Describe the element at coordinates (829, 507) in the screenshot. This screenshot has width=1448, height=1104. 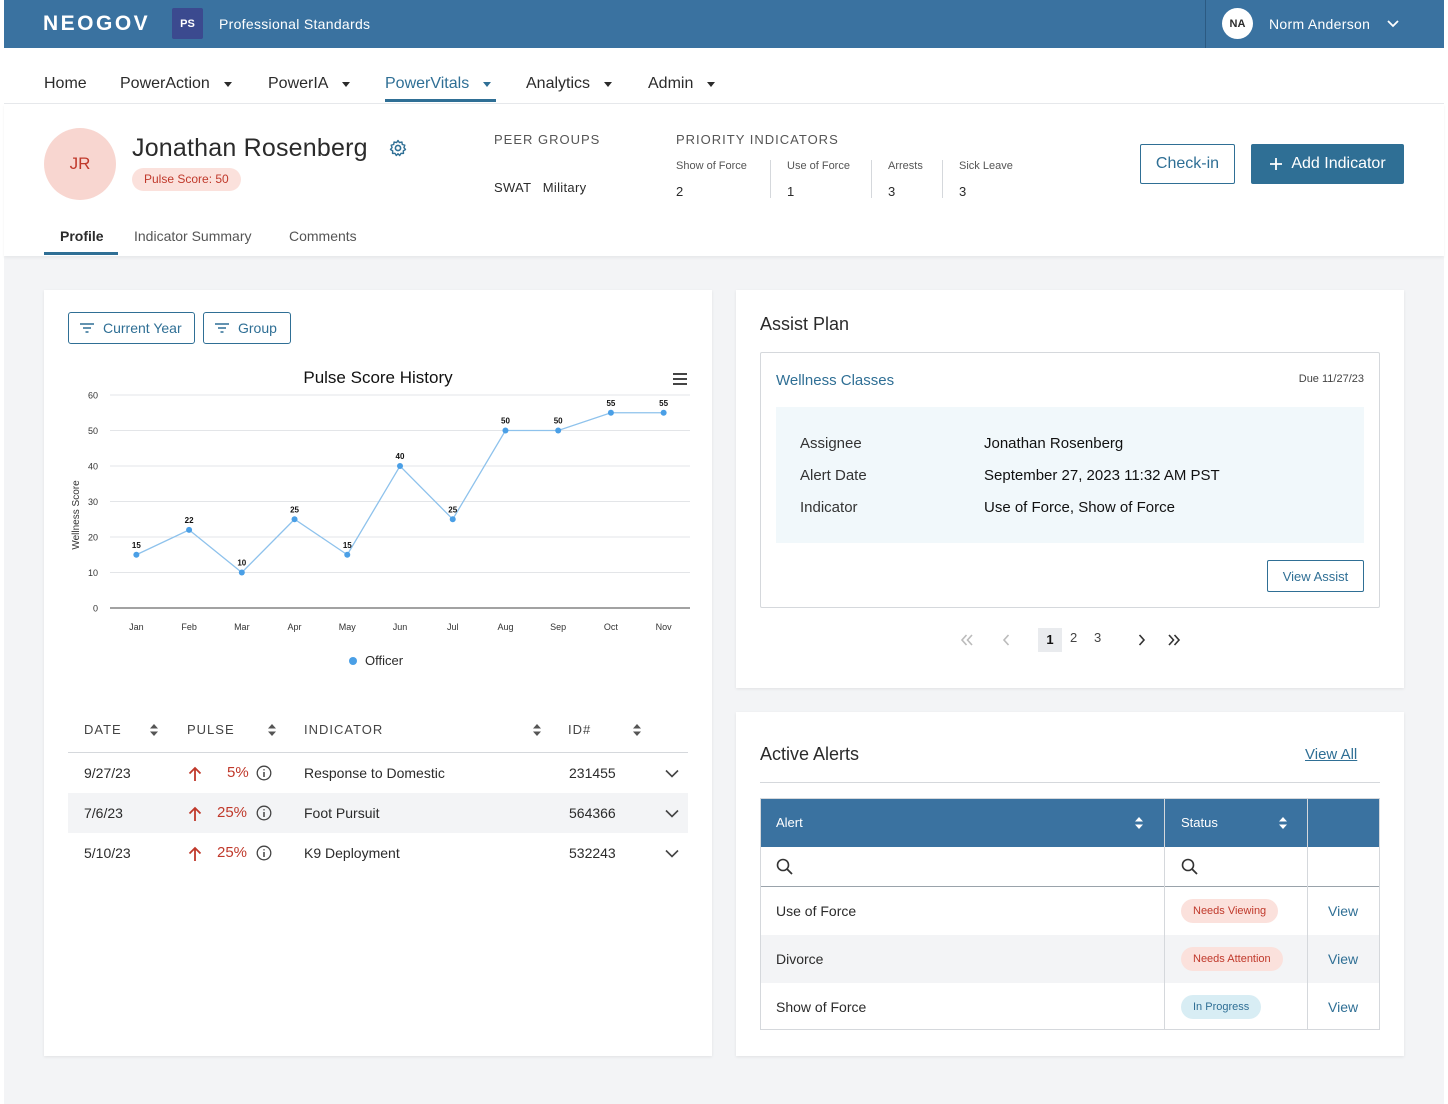
I see `indicator-label: Indicator` at that location.